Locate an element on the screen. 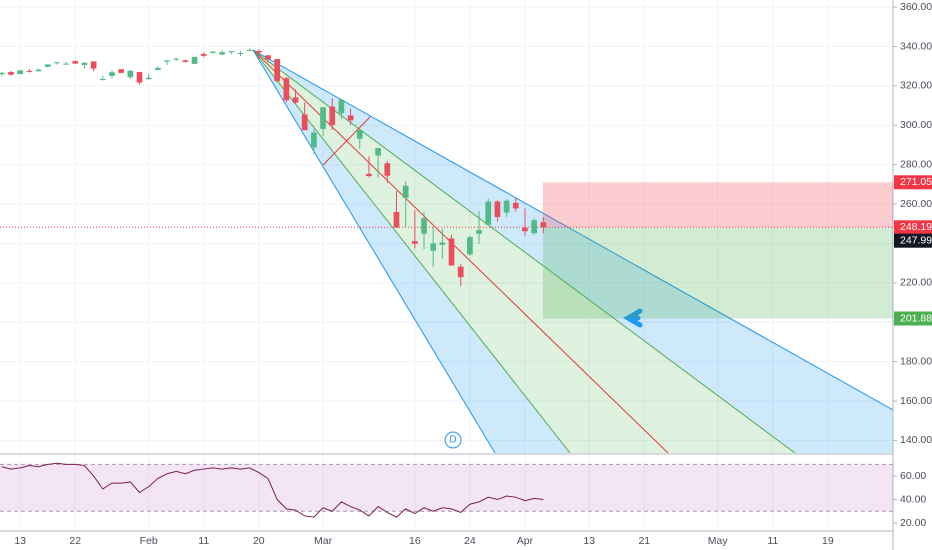 The height and width of the screenshot is (550, 932). event-marker is located at coordinates (453, 440).